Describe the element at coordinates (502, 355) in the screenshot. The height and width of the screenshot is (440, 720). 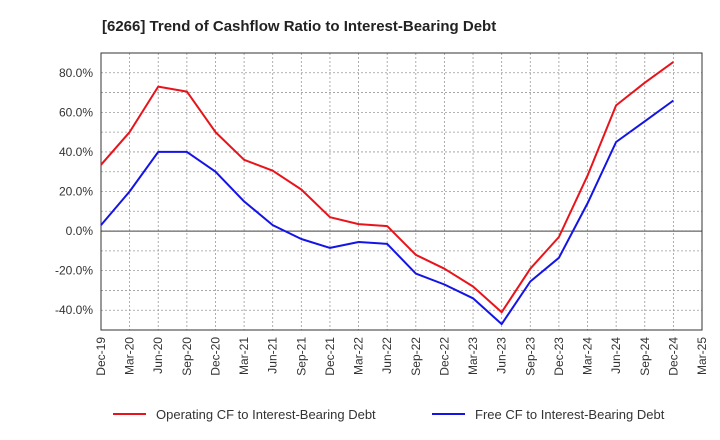
I see `x-tick-label: Jun-23` at that location.